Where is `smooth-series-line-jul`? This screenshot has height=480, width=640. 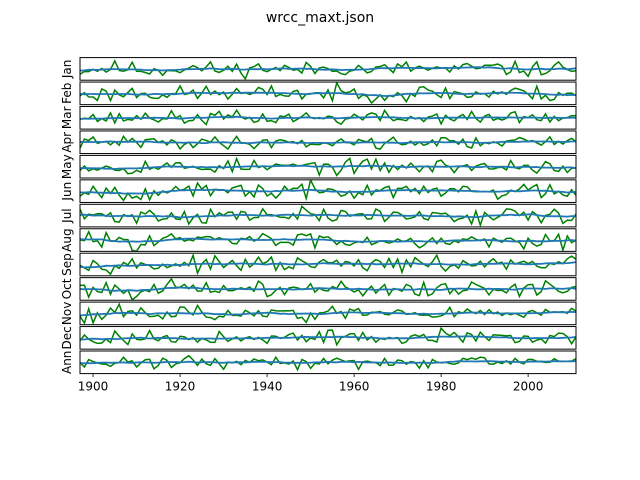
smooth-series-line-jul is located at coordinates (328, 216).